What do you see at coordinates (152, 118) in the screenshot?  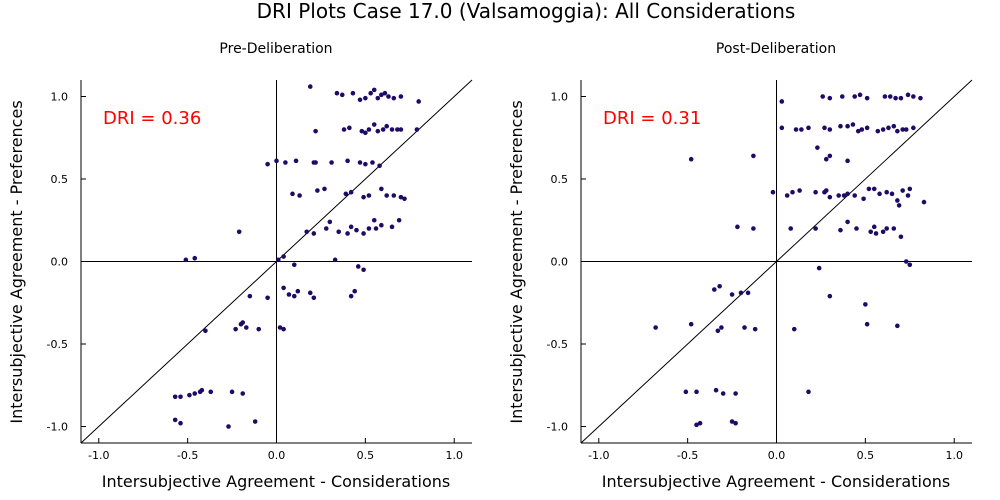 I see `dri-annotation: DRI = 0.36` at bounding box center [152, 118].